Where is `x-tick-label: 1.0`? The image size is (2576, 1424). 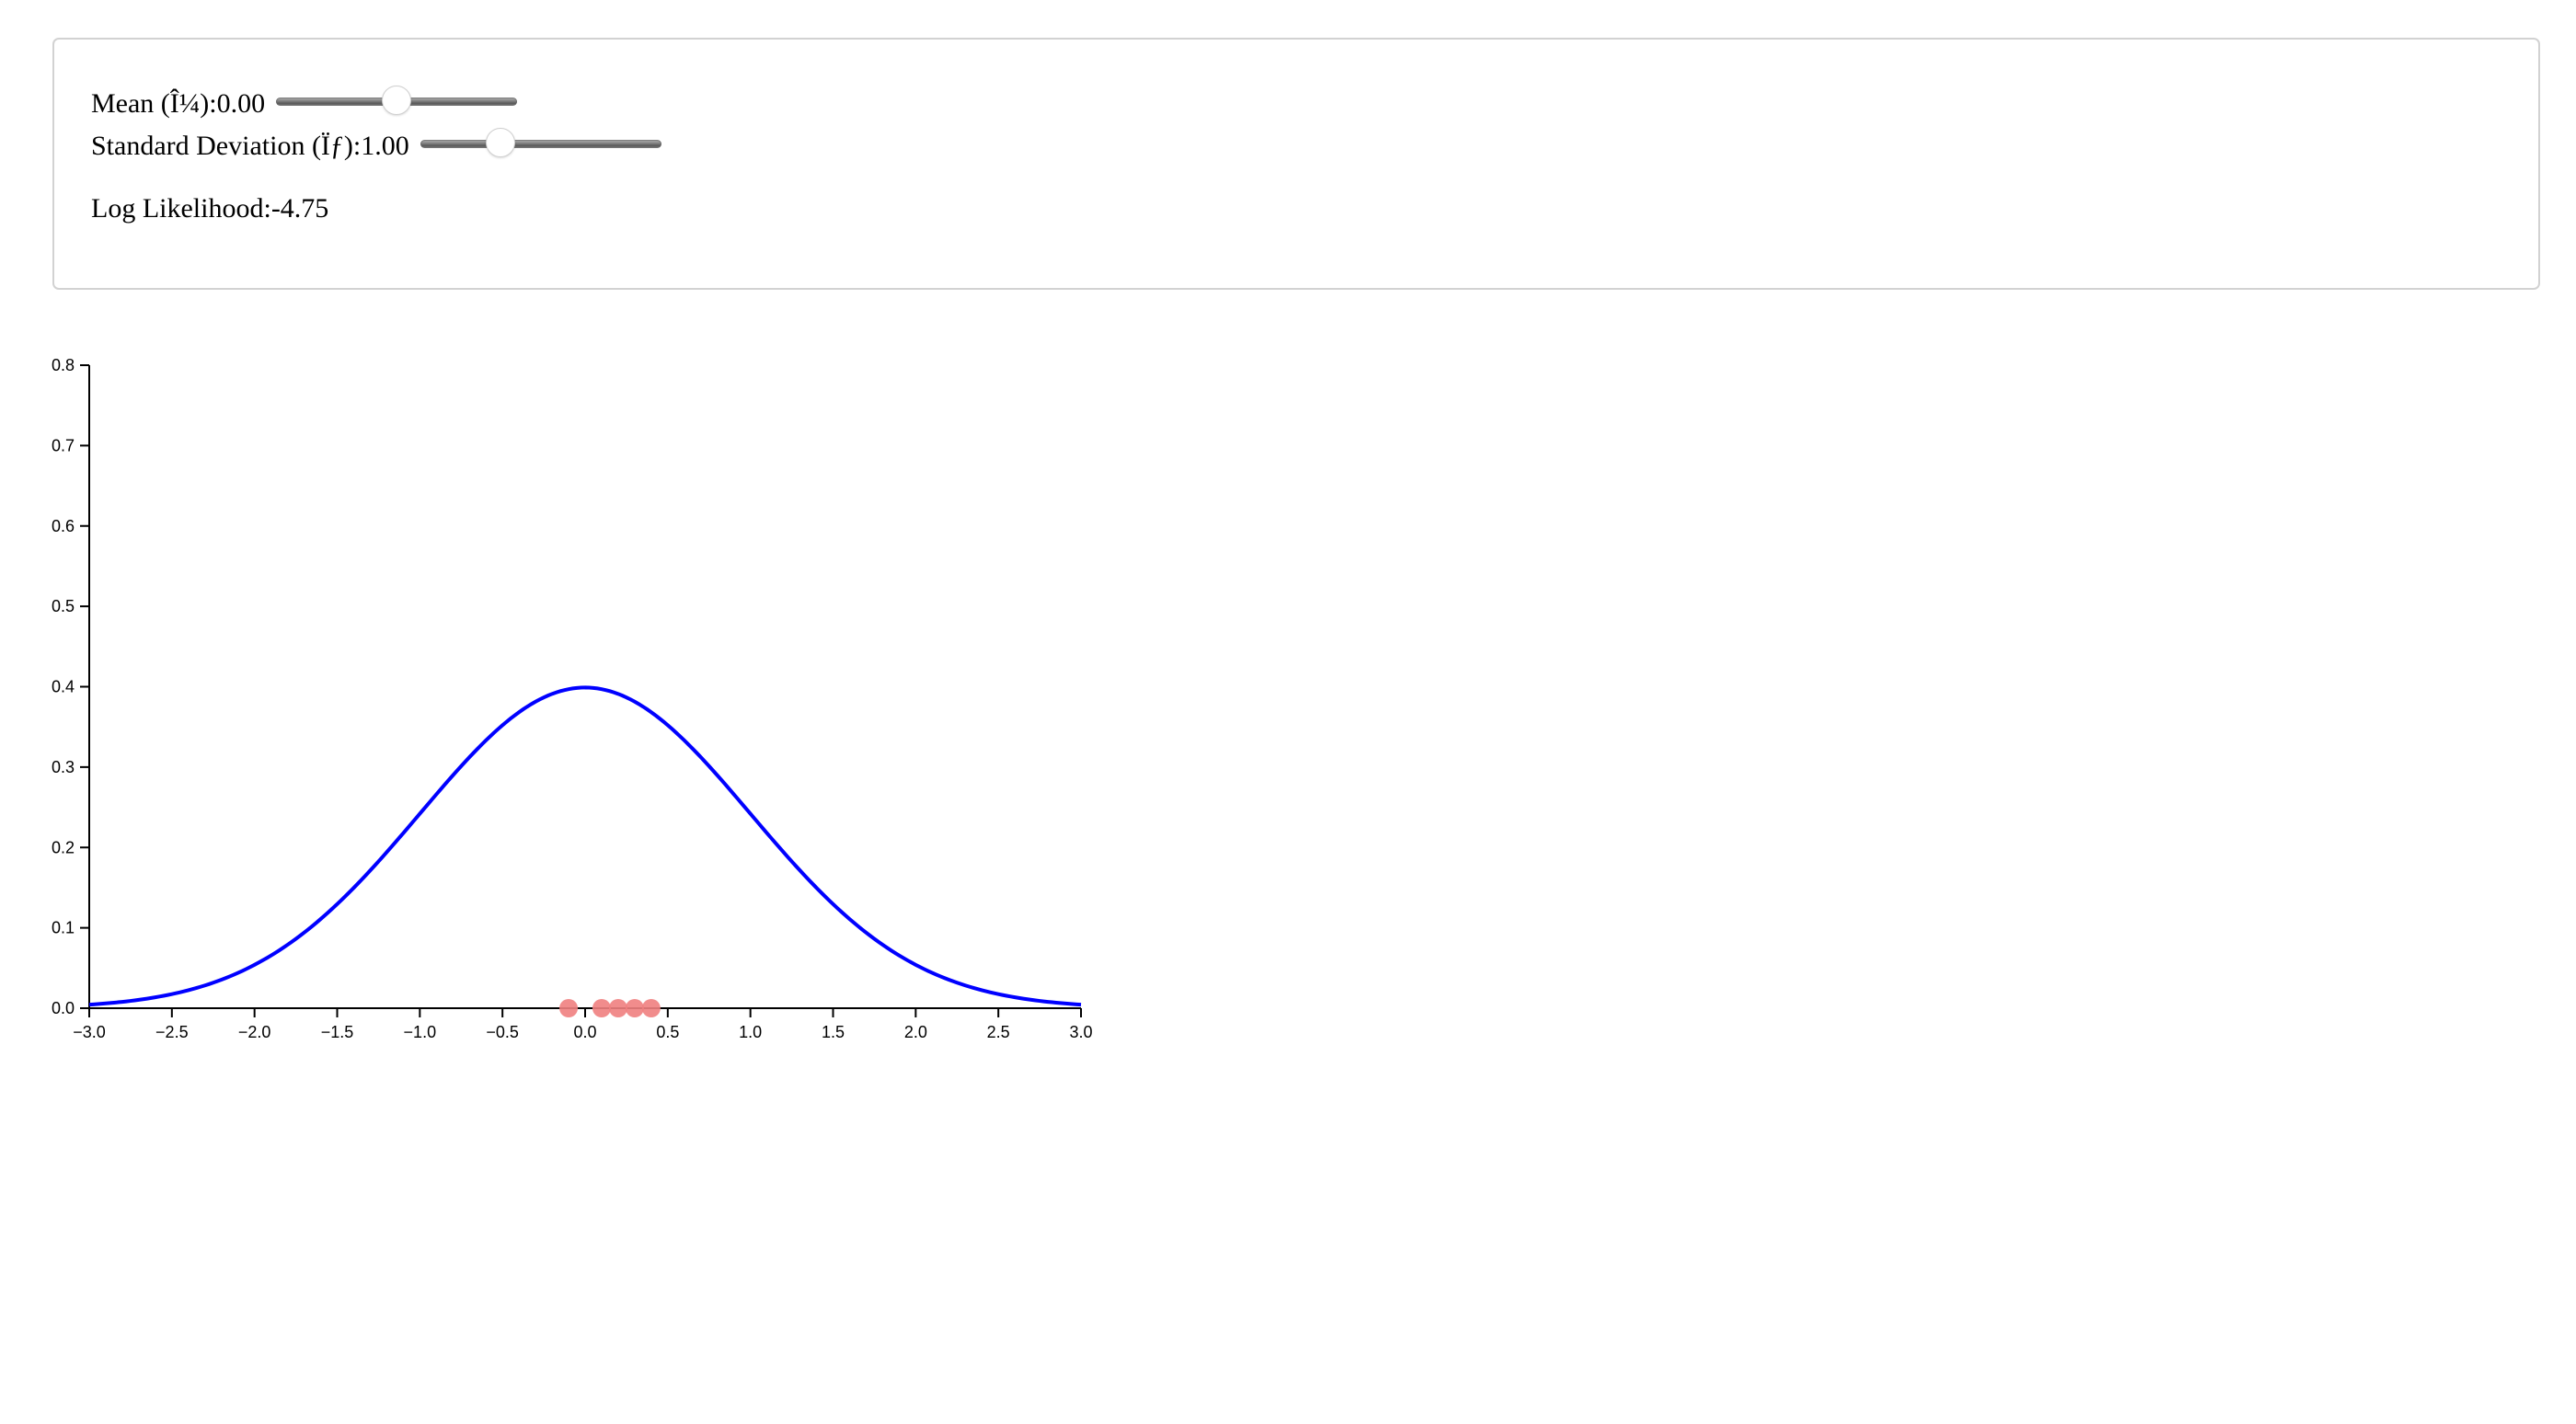
x-tick-label: 1.0 is located at coordinates (750, 1032).